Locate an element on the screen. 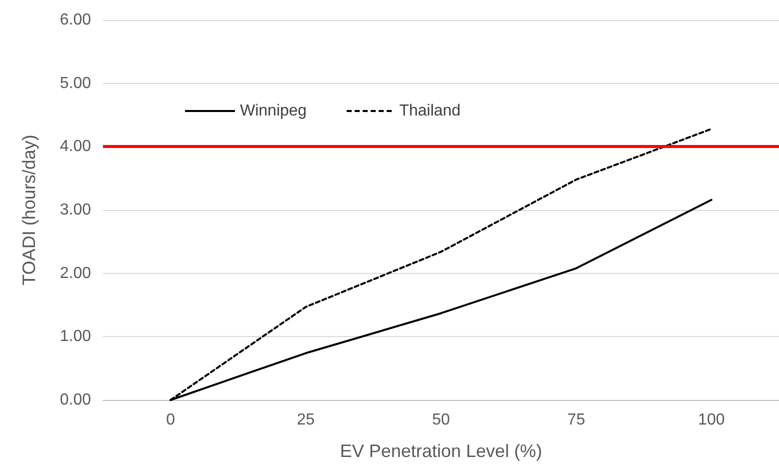 This screenshot has height=473, width=779. x-tick-label: 50 is located at coordinates (441, 420).